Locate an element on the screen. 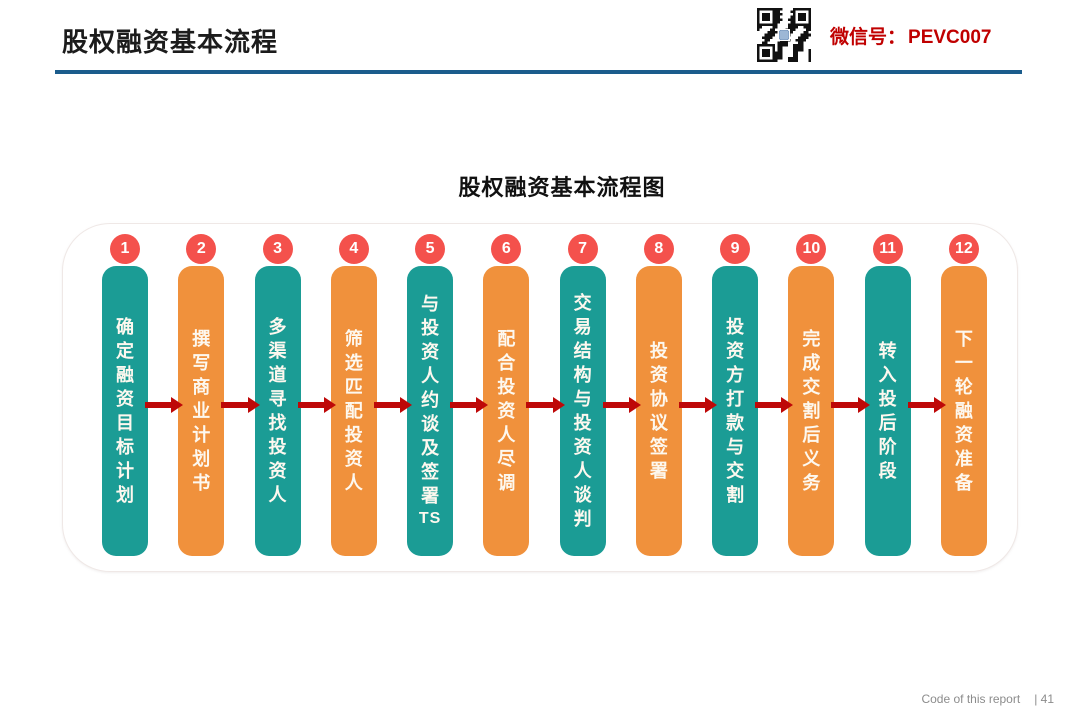  step-label-char: 确 is located at coordinates (125, 327).